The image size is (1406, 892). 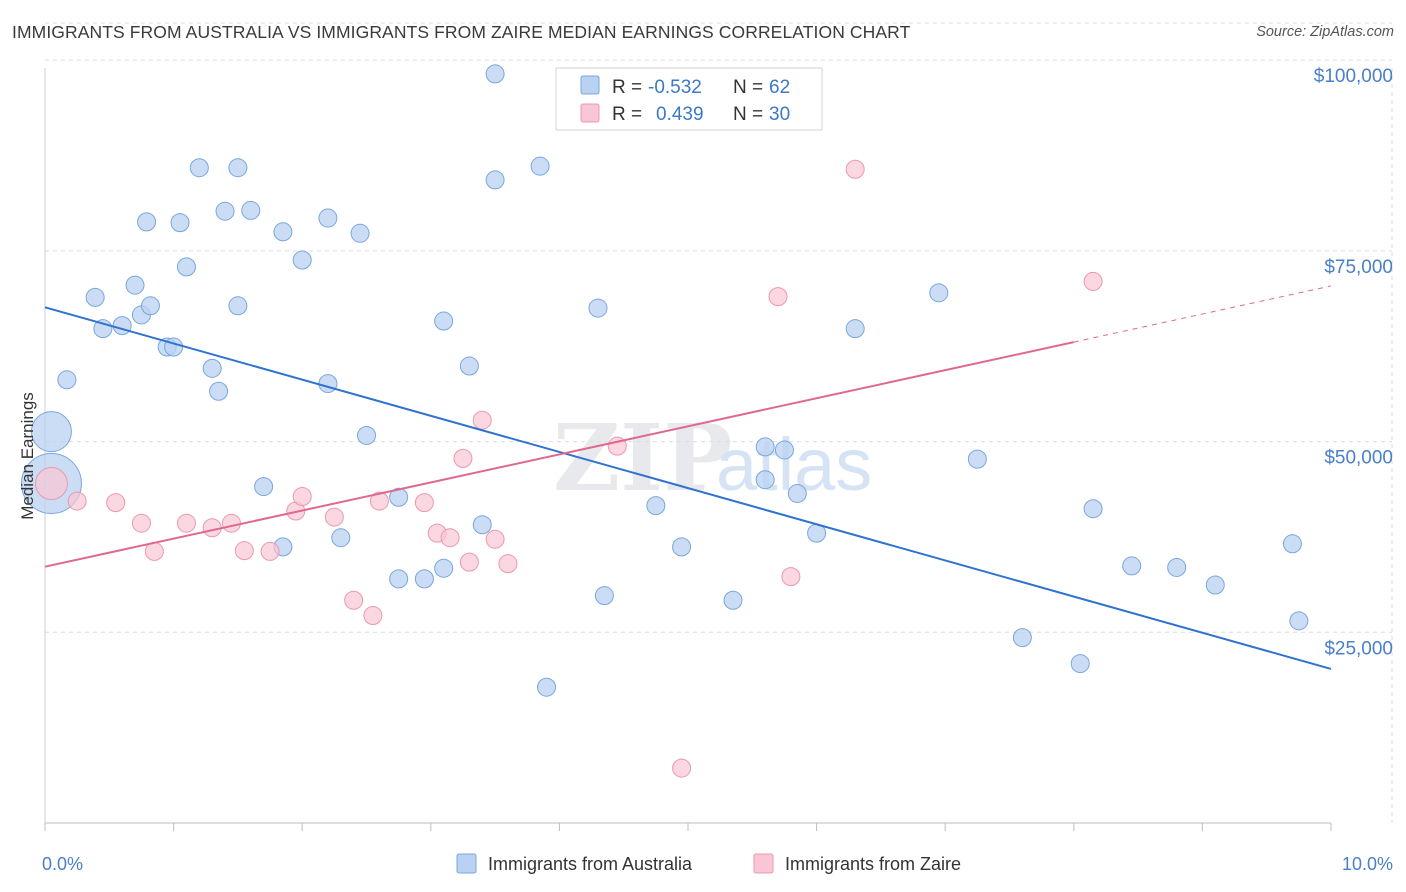 What do you see at coordinates (1358, 458) in the screenshot?
I see `y-tick-label-1: $50,000` at bounding box center [1358, 458].